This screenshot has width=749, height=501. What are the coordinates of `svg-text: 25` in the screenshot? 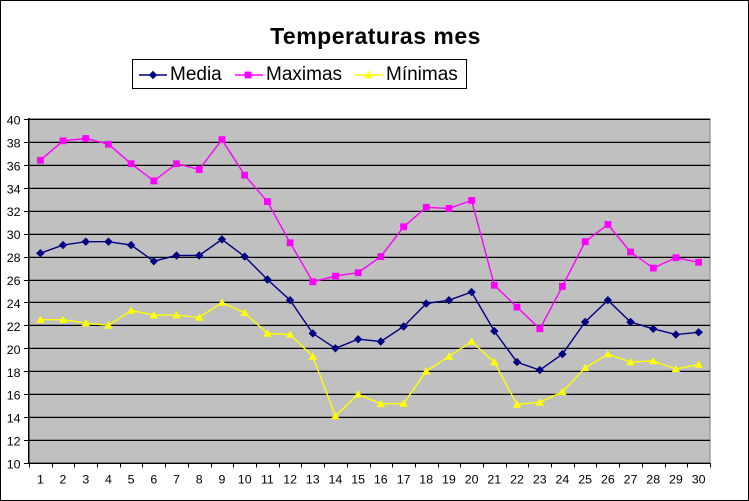 It's located at (585, 480).